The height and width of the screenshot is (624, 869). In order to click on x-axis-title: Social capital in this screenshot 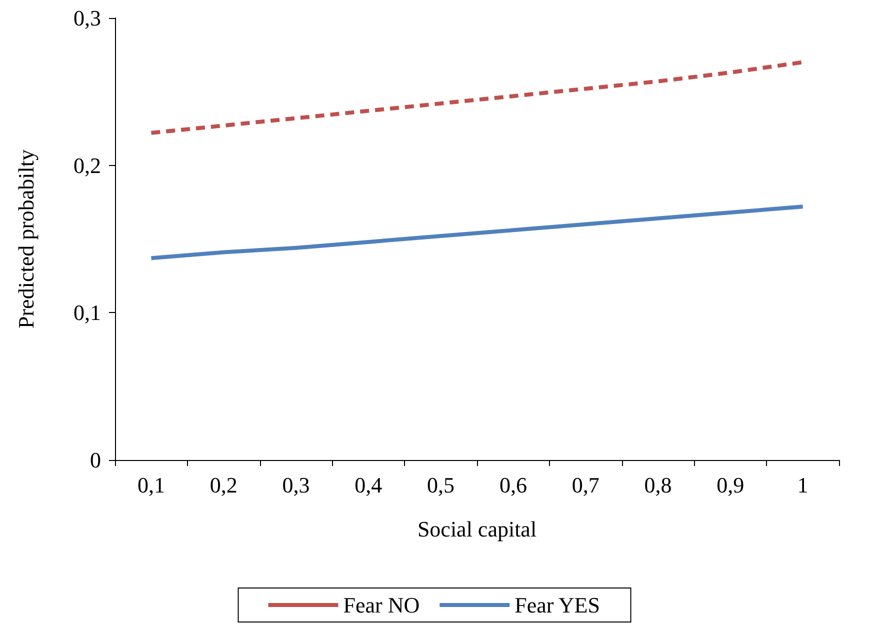, I will do `click(477, 529)`.